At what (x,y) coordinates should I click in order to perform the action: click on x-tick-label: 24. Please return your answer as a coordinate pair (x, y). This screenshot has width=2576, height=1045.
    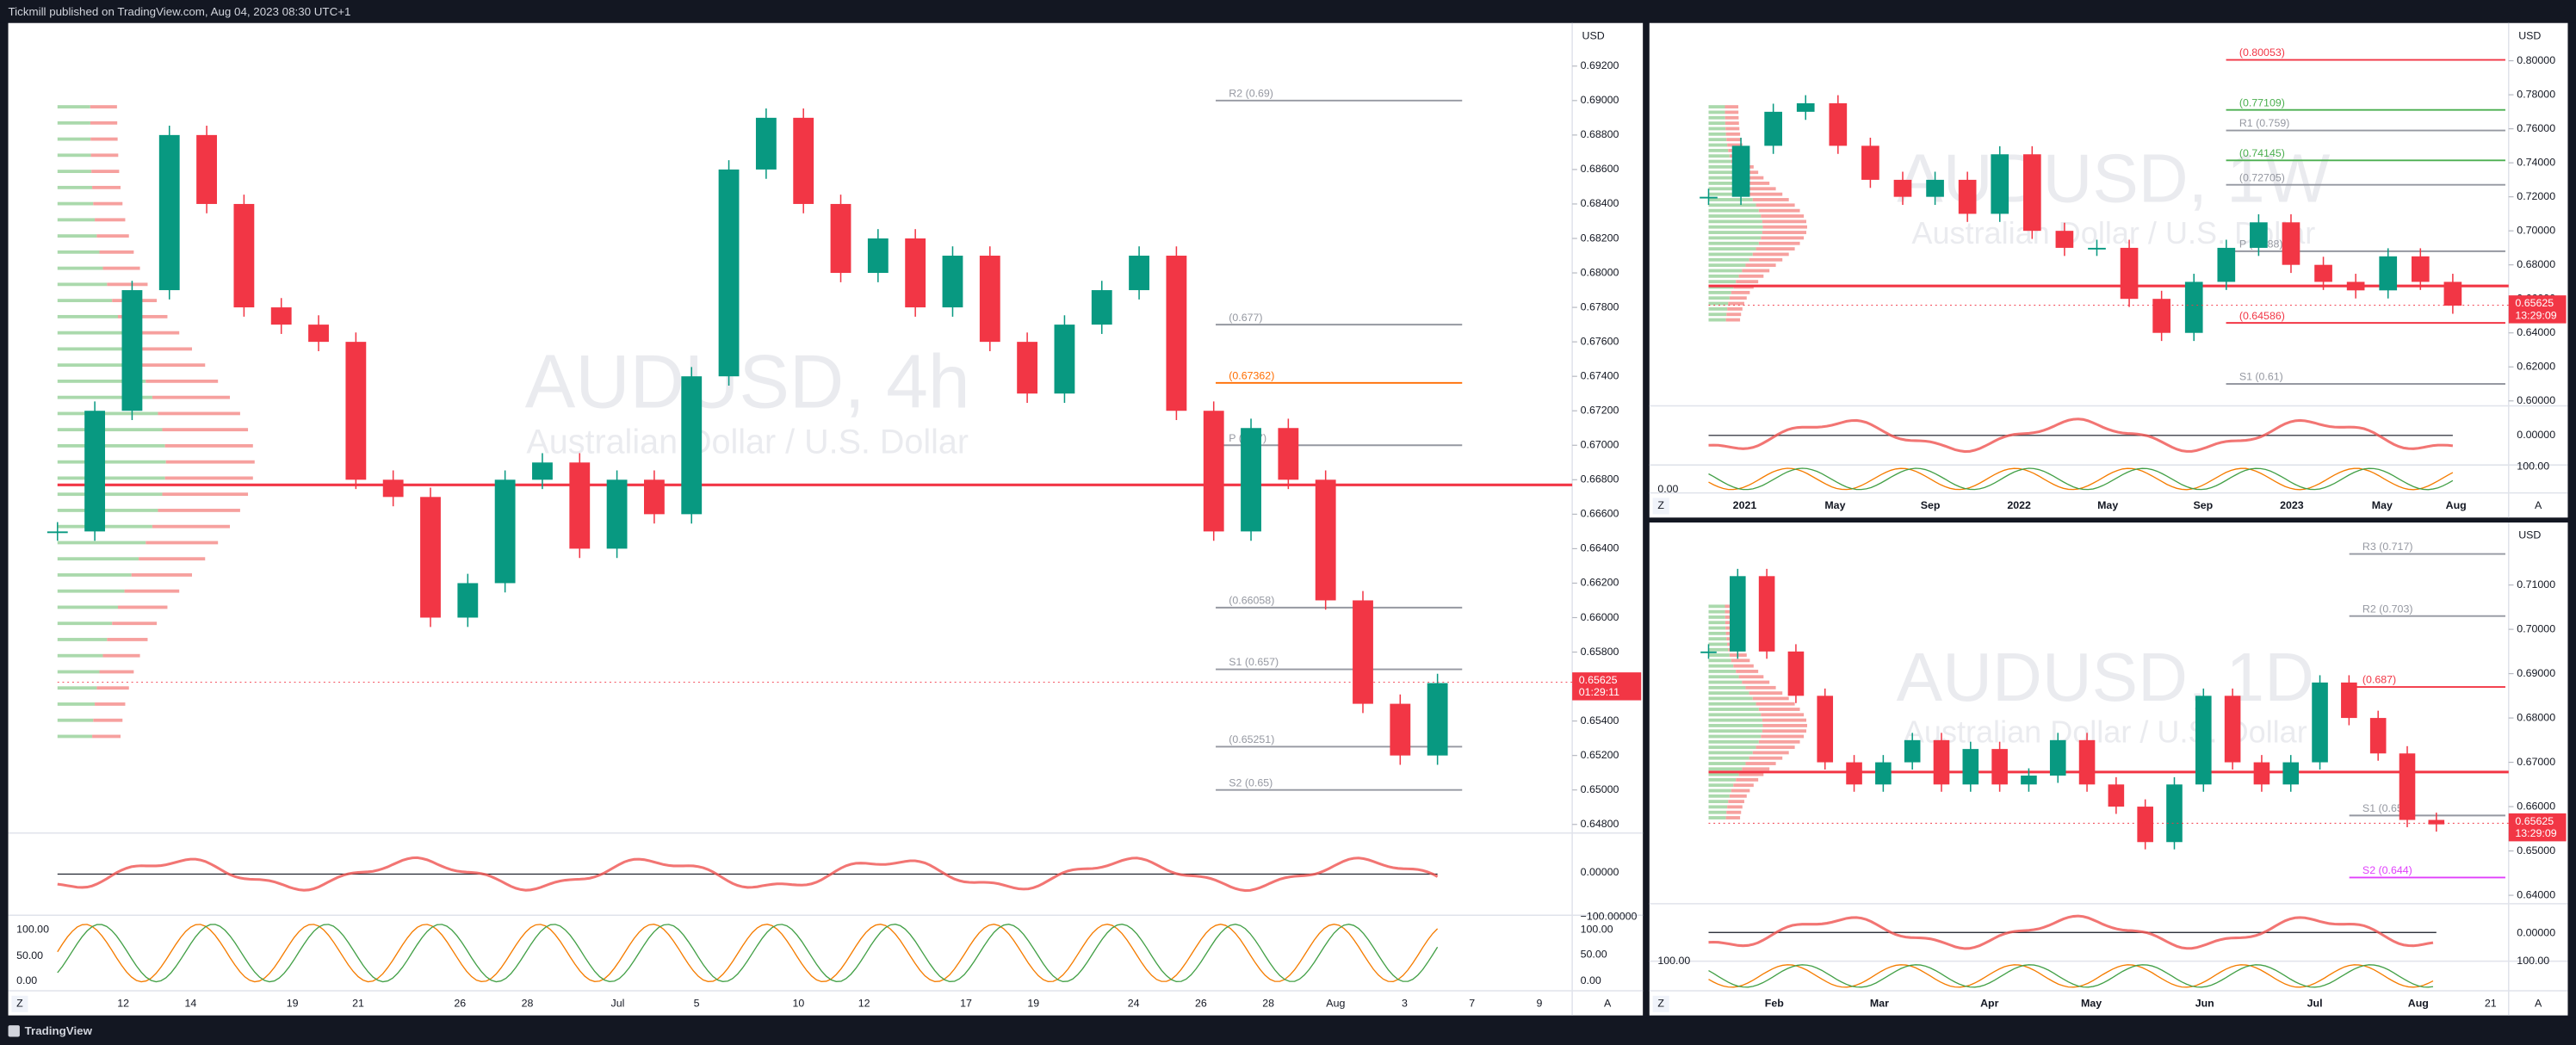
    Looking at the image, I should click on (1134, 1004).